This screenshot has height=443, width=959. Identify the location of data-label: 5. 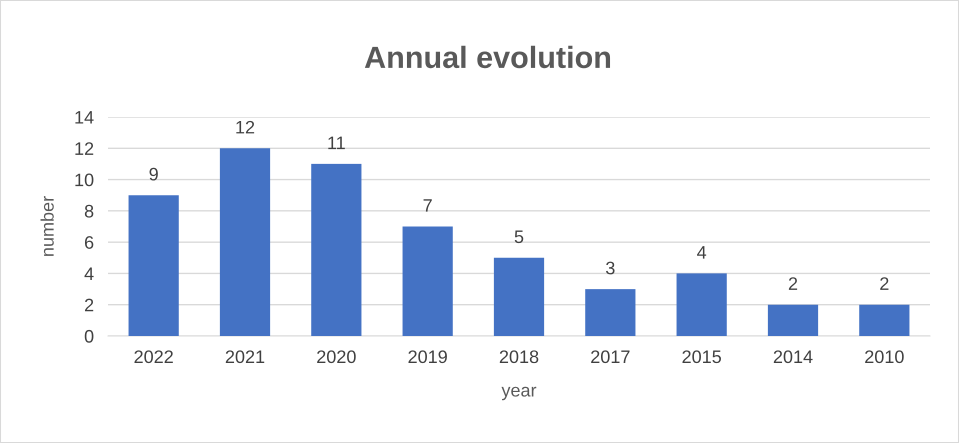
(519, 237).